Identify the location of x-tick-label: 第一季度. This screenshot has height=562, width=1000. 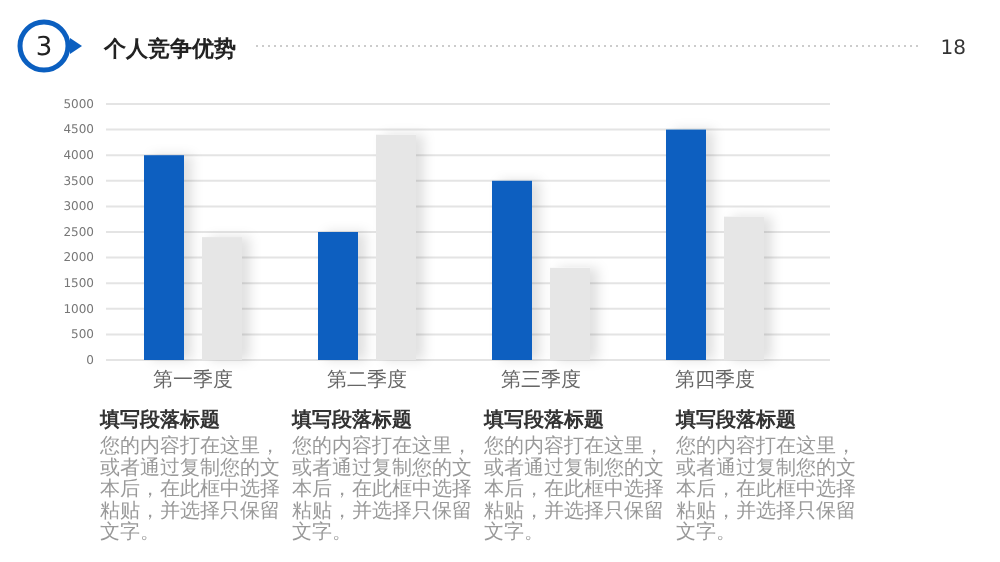
(193, 380).